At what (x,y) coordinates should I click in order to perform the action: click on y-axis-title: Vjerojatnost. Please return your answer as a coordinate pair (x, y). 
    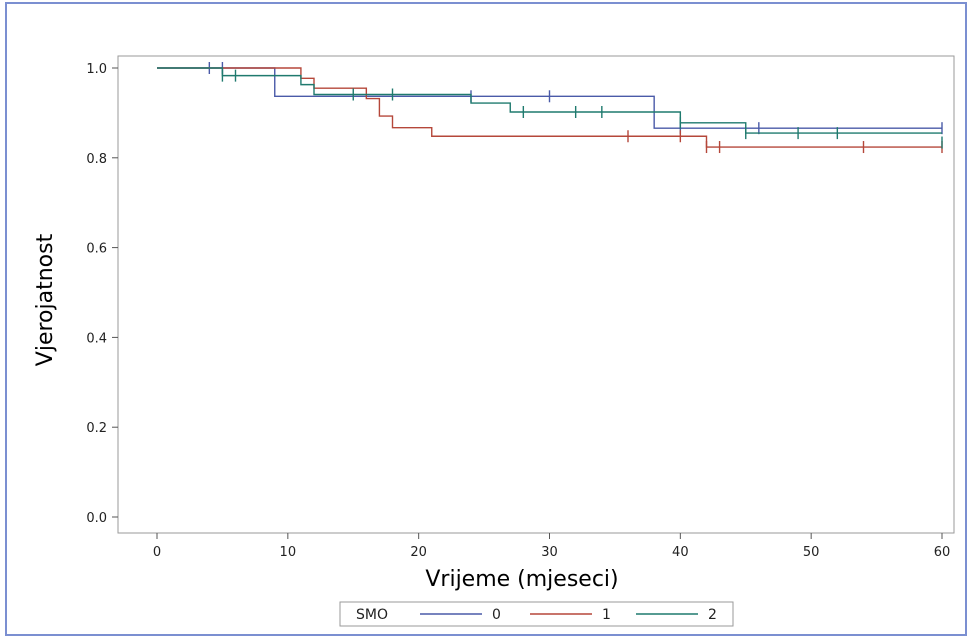
    Looking at the image, I should click on (45, 299).